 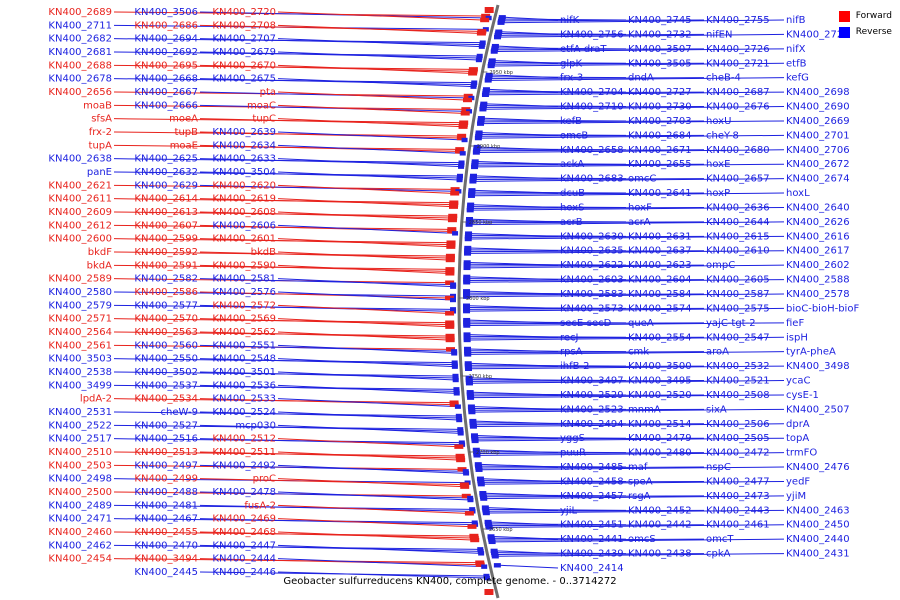 I want to click on gene-label: KN400_3497, so click(x=592, y=381).